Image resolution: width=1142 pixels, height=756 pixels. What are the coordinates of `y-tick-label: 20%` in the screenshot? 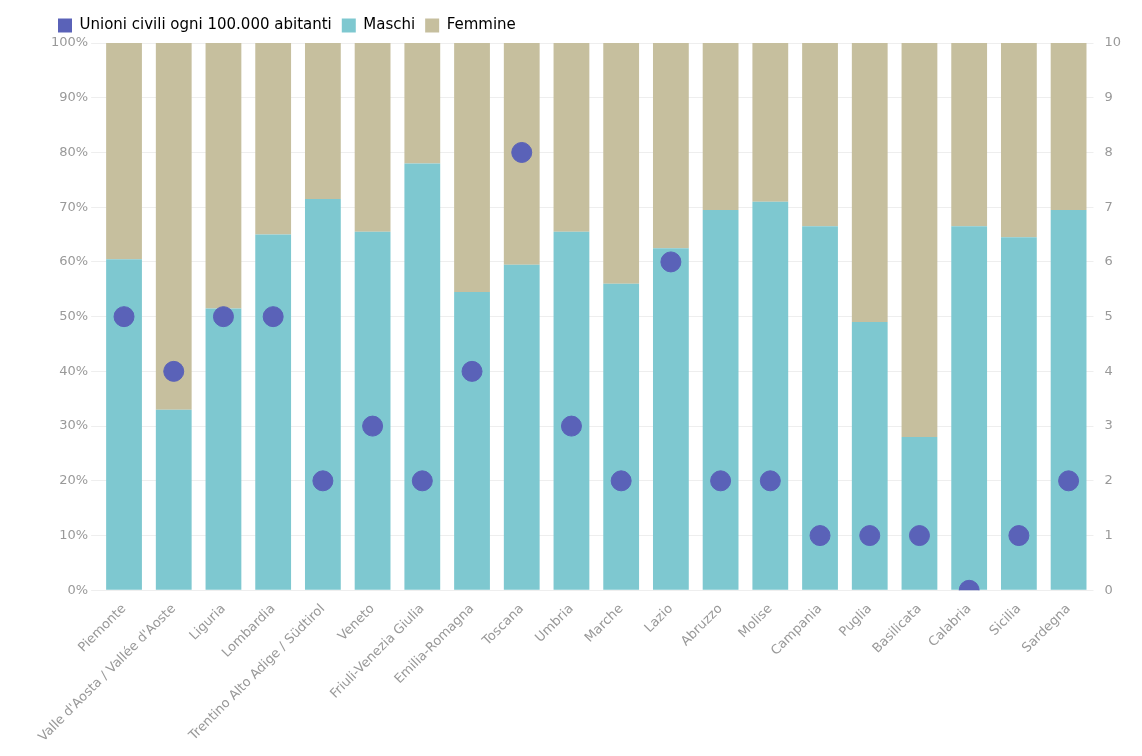 It's located at (74, 480).